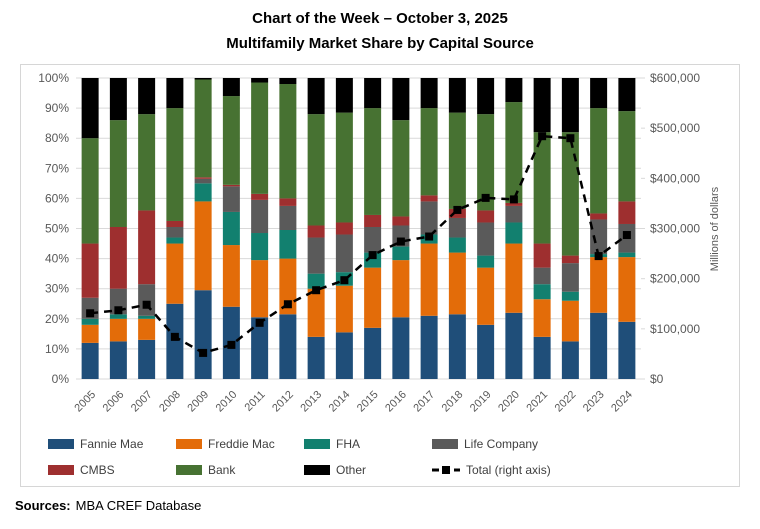 The width and height of the screenshot is (760, 529). Describe the element at coordinates (61, 444) in the screenshot. I see `fannie-mae-swatch` at that location.